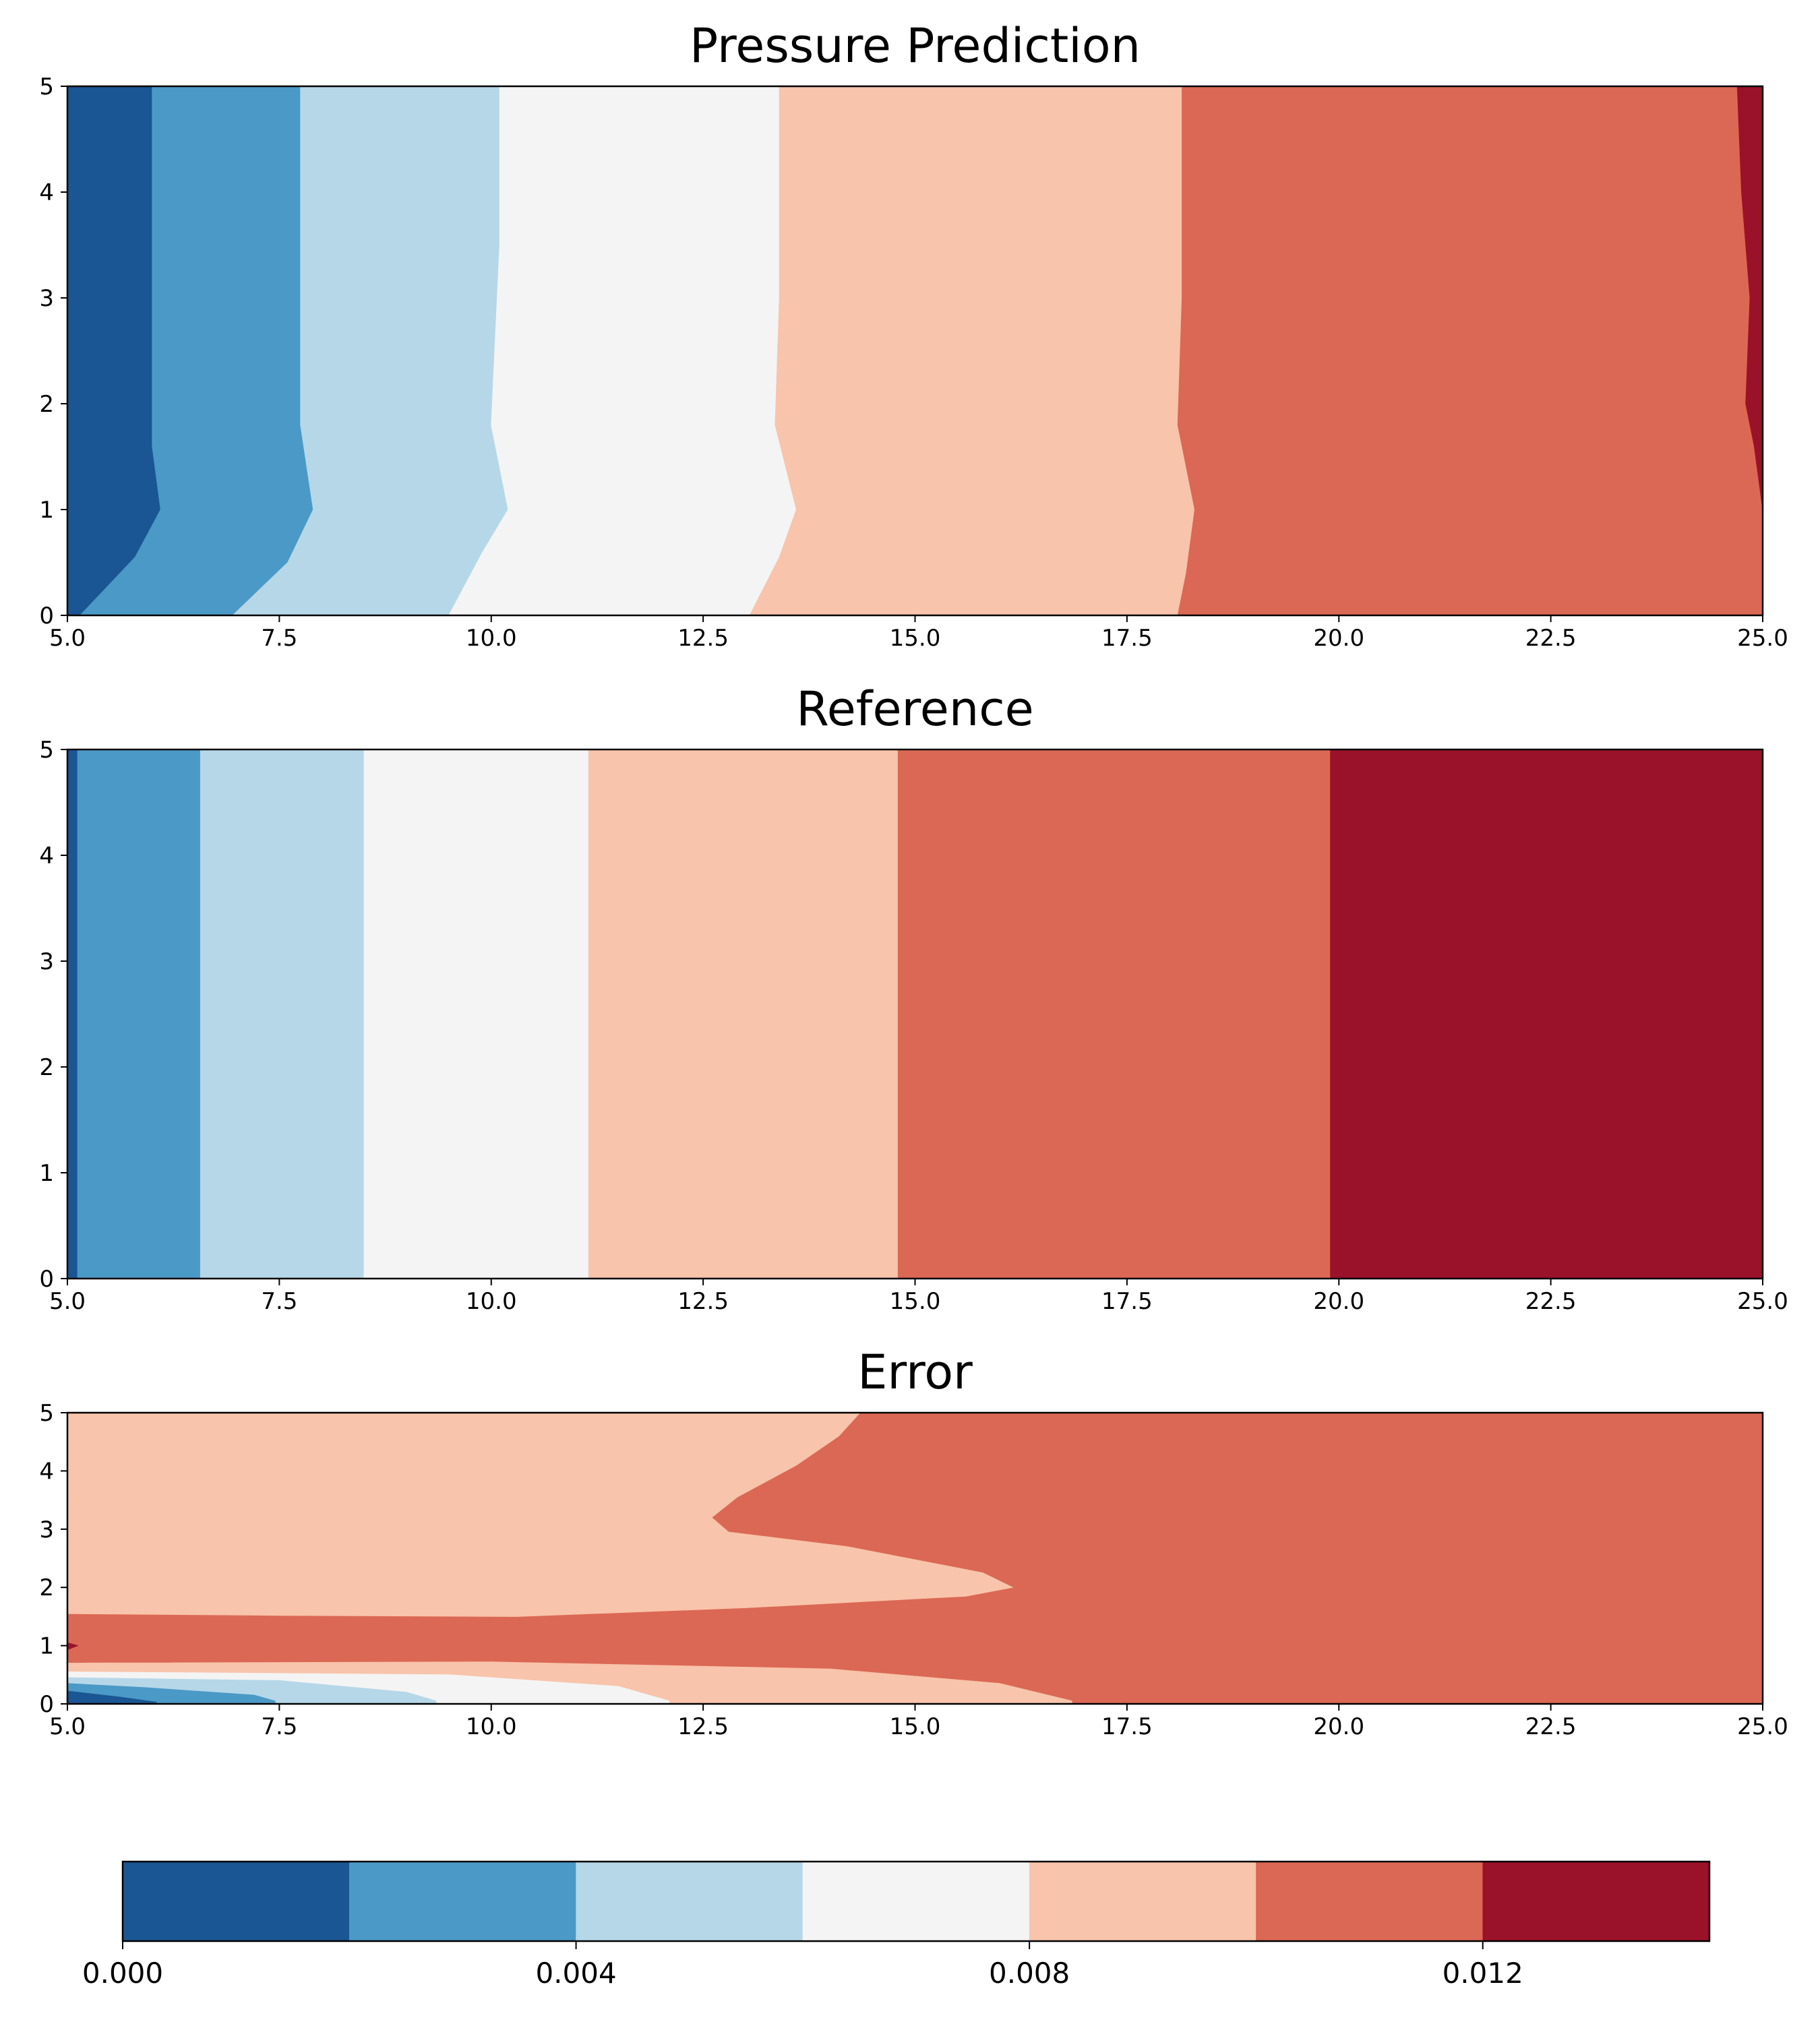 This screenshot has height=2022, width=1820. What do you see at coordinates (915, 709) in the screenshot?
I see `chart-title: Reference` at bounding box center [915, 709].